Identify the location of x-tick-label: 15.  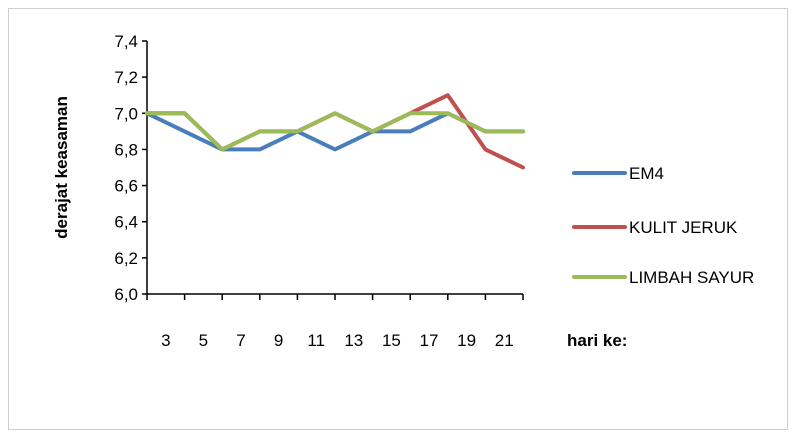
(391, 340).